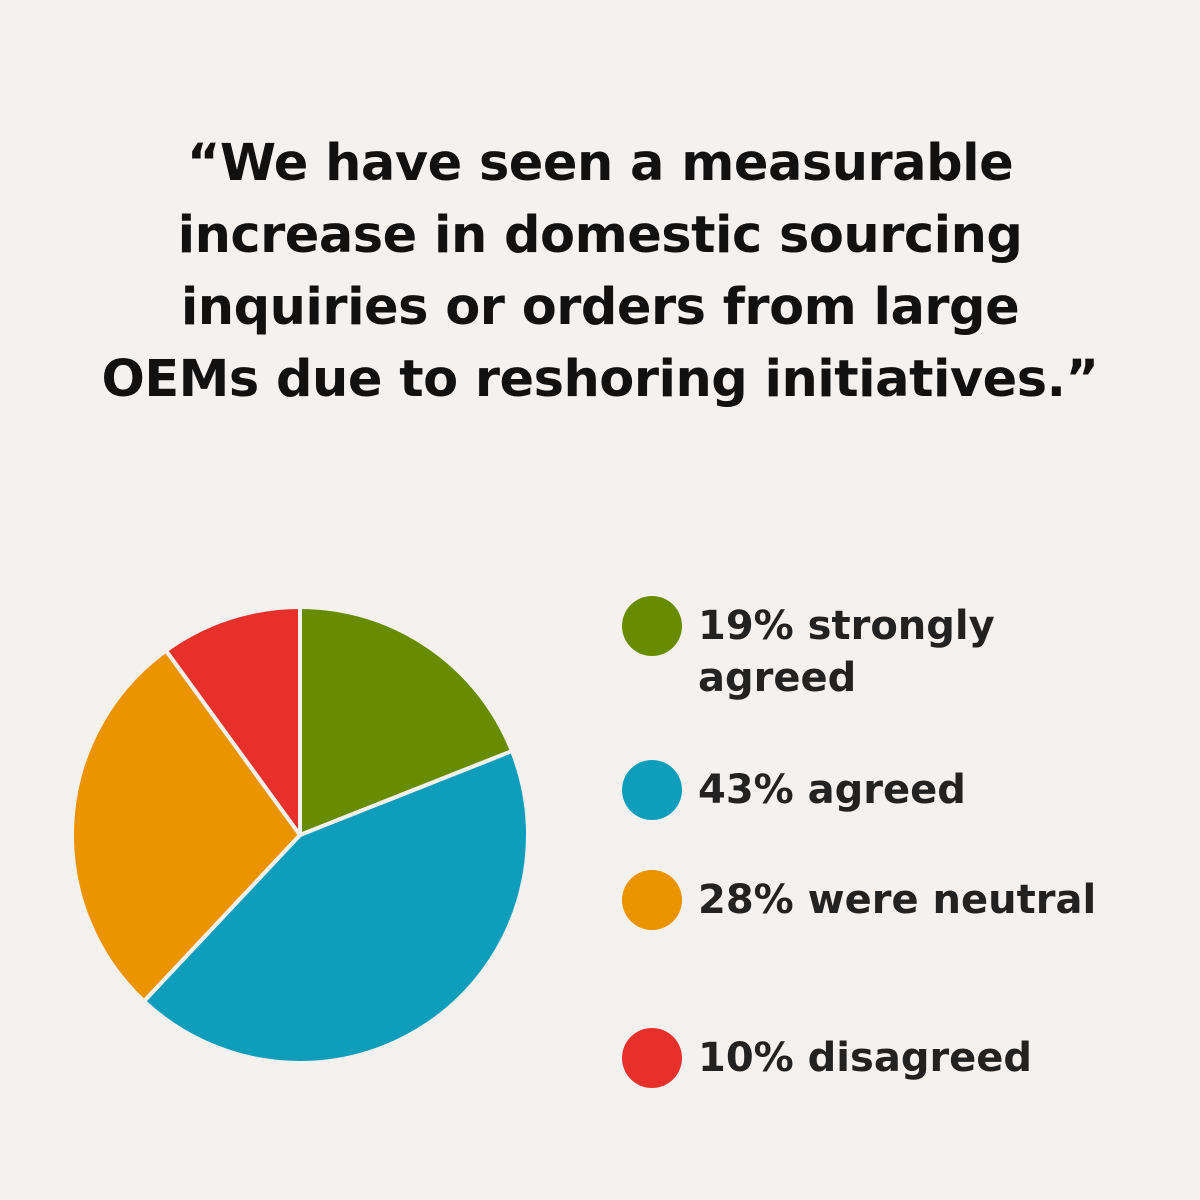  Describe the element at coordinates (897, 900) in the screenshot. I see `legend-label-neutral: 28% were neutral` at that location.